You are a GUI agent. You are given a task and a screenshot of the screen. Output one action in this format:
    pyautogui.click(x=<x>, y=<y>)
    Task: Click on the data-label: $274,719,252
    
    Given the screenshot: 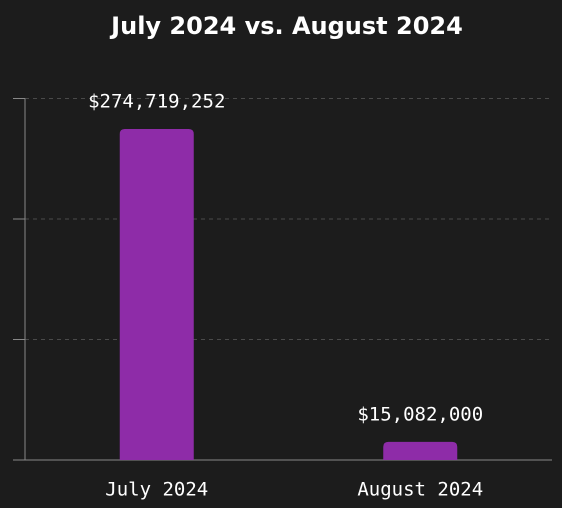 What is the action you would take?
    pyautogui.click(x=156, y=101)
    